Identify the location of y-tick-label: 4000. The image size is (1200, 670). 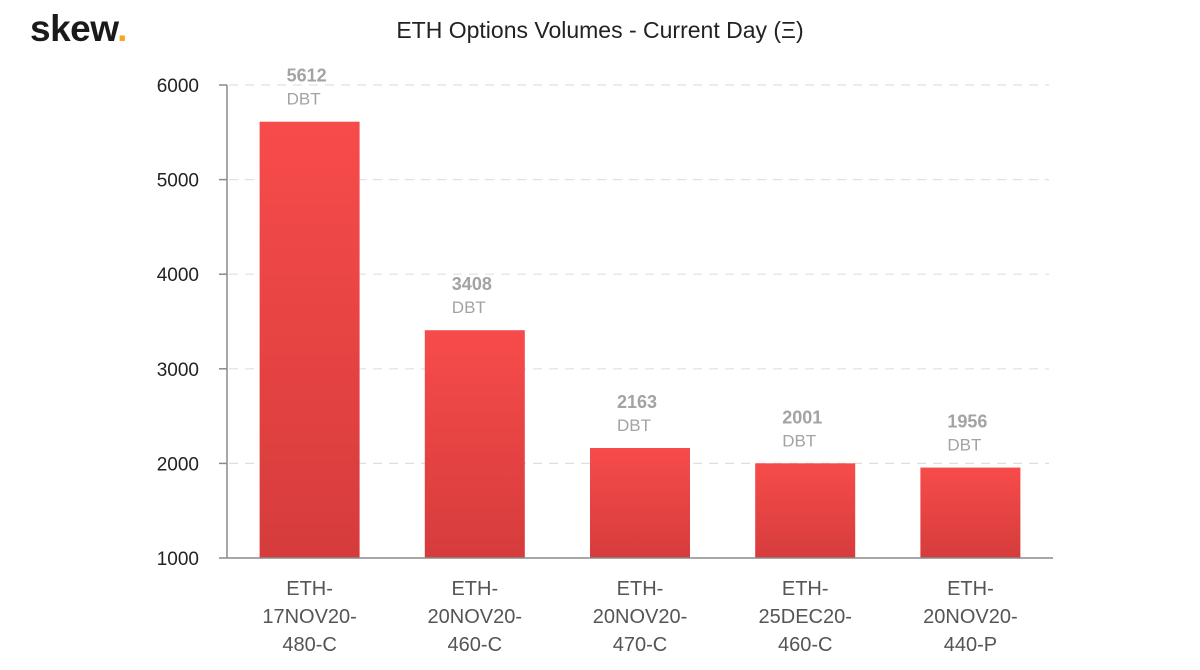
(178, 275).